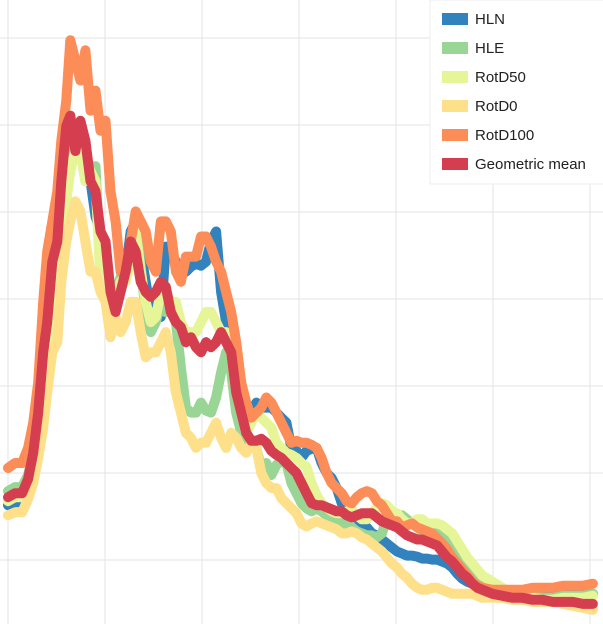 This screenshot has height=624, width=603. What do you see at coordinates (500, 77) in the screenshot?
I see `legend-label: RotD50` at bounding box center [500, 77].